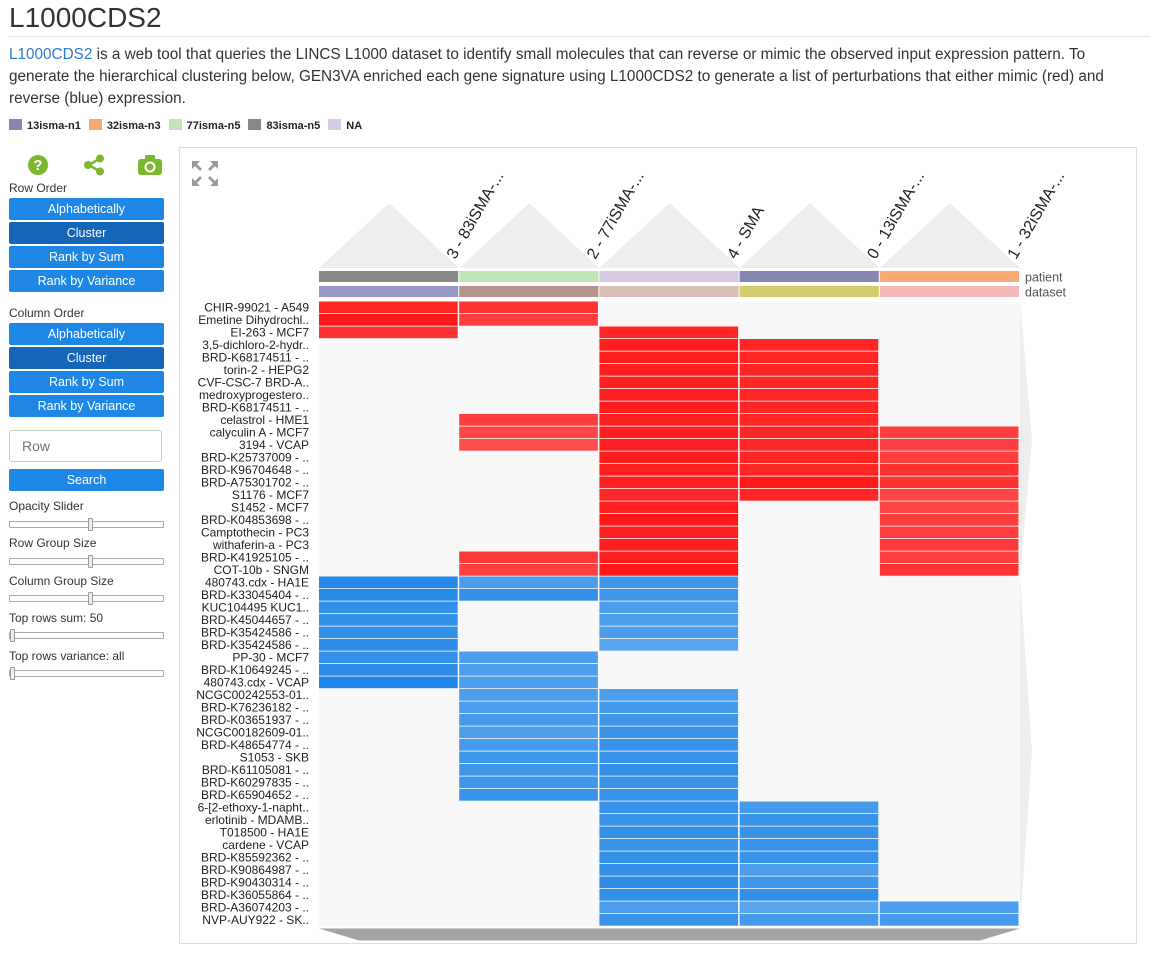  Describe the element at coordinates (255, 670) in the screenshot. I see `row-label: BRD-K10649245 - ..` at that location.